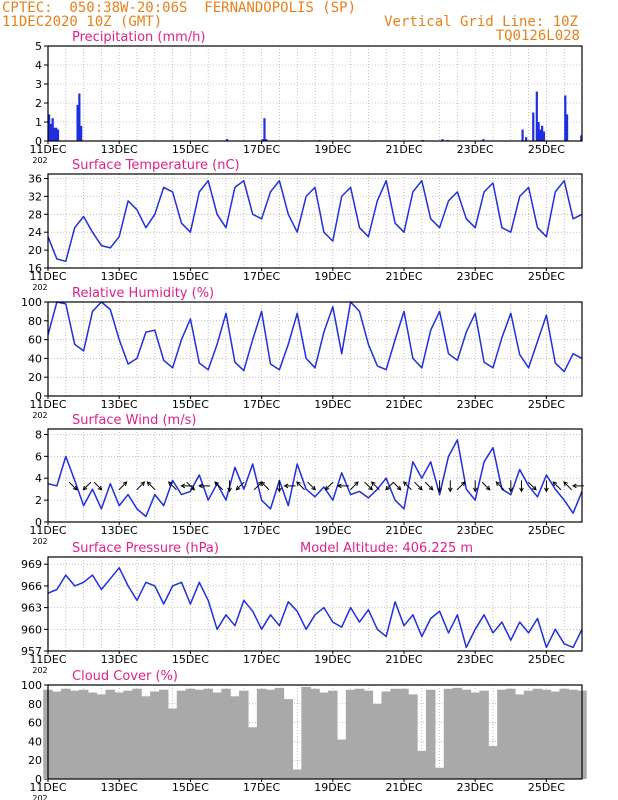  What do you see at coordinates (332, 404) in the screenshot?
I see `humidity-xtick-label: 19DEC` at bounding box center [332, 404].